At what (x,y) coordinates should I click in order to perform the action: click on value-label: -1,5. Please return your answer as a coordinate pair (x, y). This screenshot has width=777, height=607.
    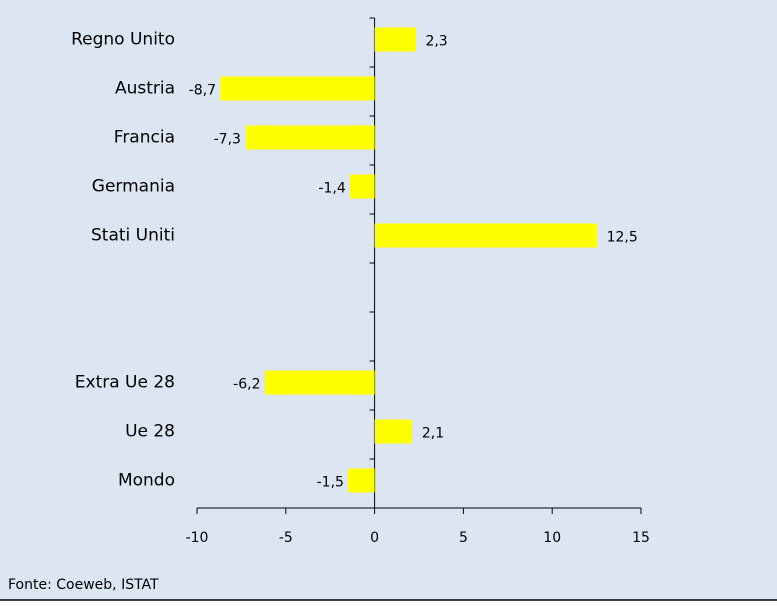
    Looking at the image, I should click on (330, 483).